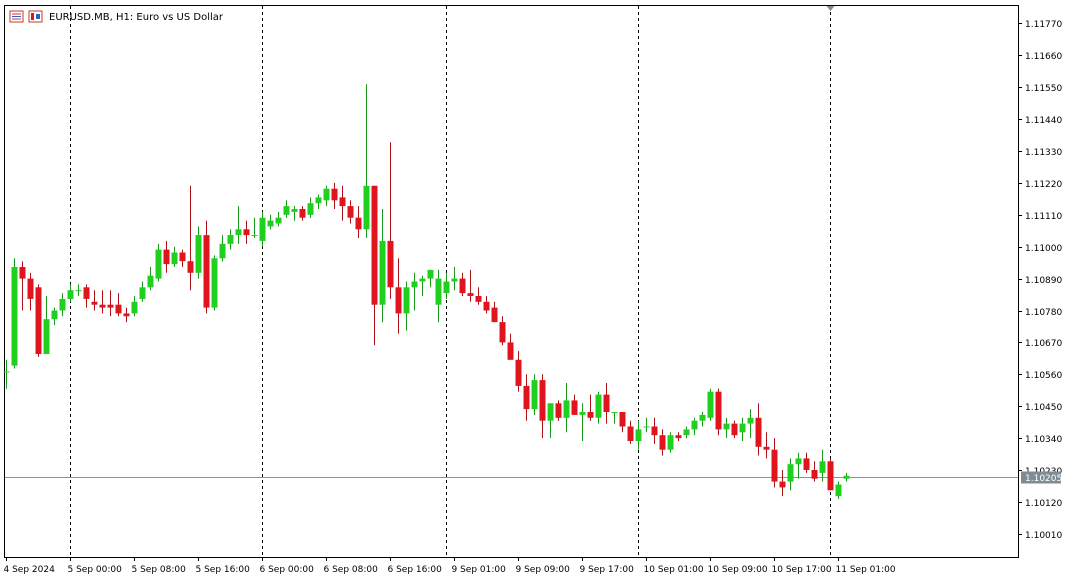 The height and width of the screenshot is (575, 1074). I want to click on price-tick-label: 1.10890, so click(1043, 281).